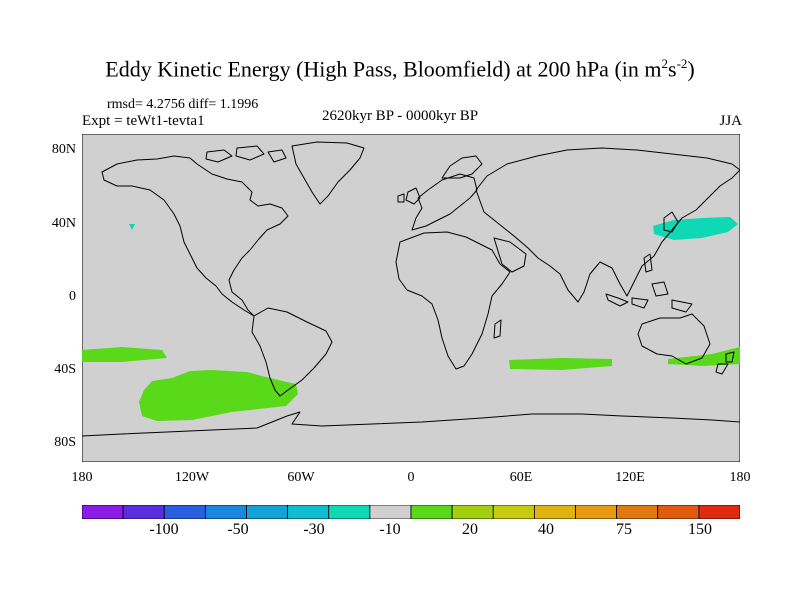 Image resolution: width=800 pixels, height=600 pixels. What do you see at coordinates (292, 352) in the screenshot?
I see `coast-south-america` at bounding box center [292, 352].